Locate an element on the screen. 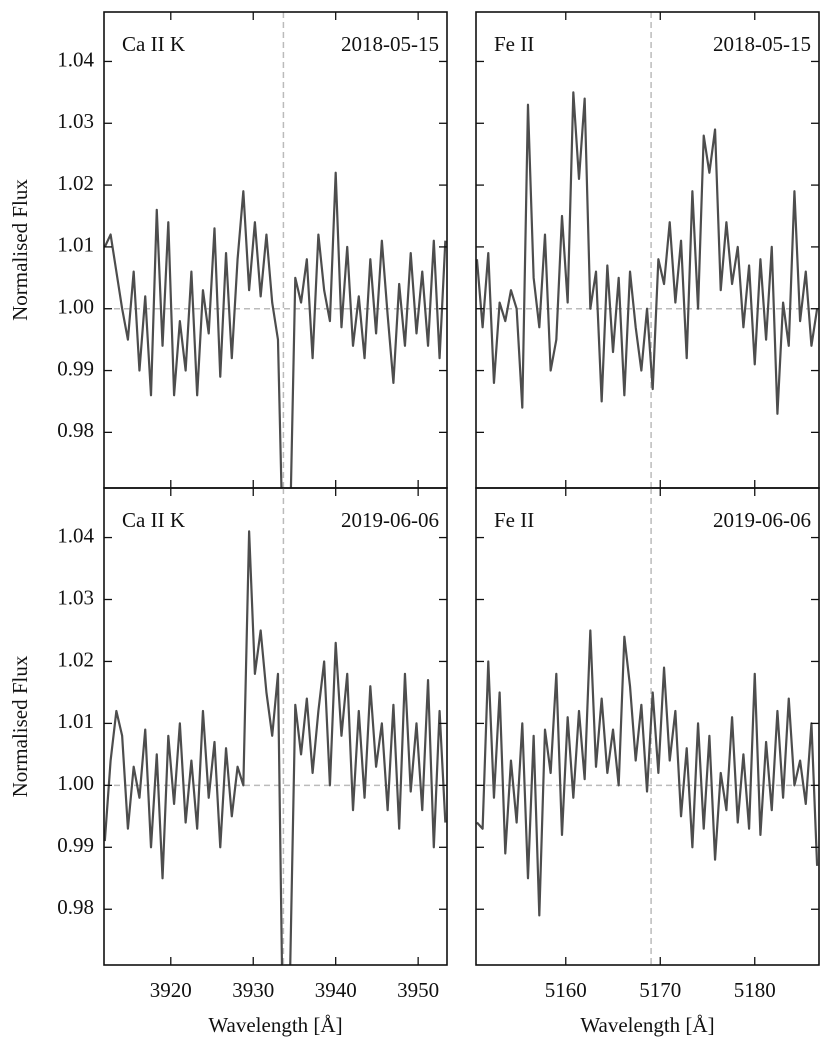 This screenshot has height=1053, width=831. x-tick-label: 3950 is located at coordinates (418, 990).